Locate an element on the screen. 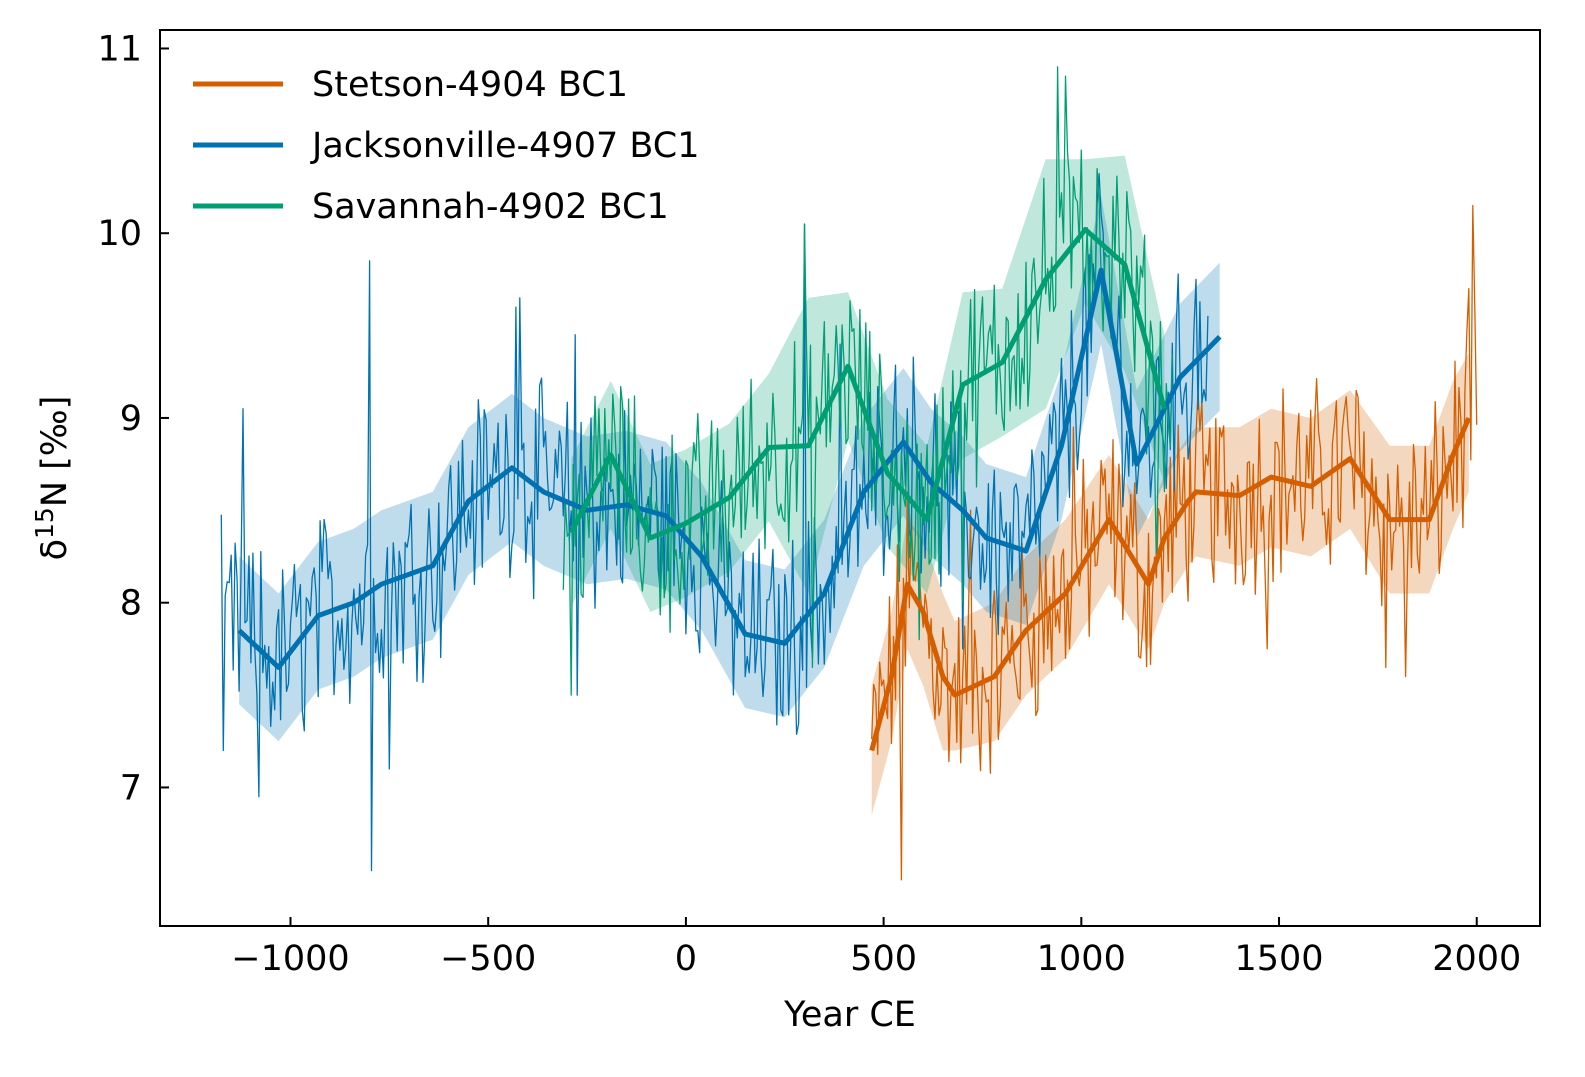 This screenshot has height=1077, width=1585. x-tick-label: 1500 is located at coordinates (1278, 959).